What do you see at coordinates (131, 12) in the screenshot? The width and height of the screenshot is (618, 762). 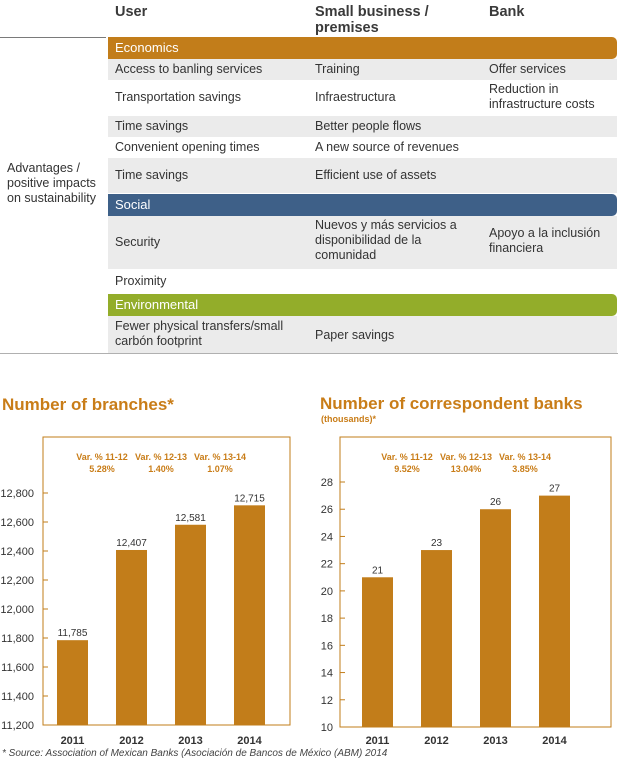 I see `header-user: User` at bounding box center [131, 12].